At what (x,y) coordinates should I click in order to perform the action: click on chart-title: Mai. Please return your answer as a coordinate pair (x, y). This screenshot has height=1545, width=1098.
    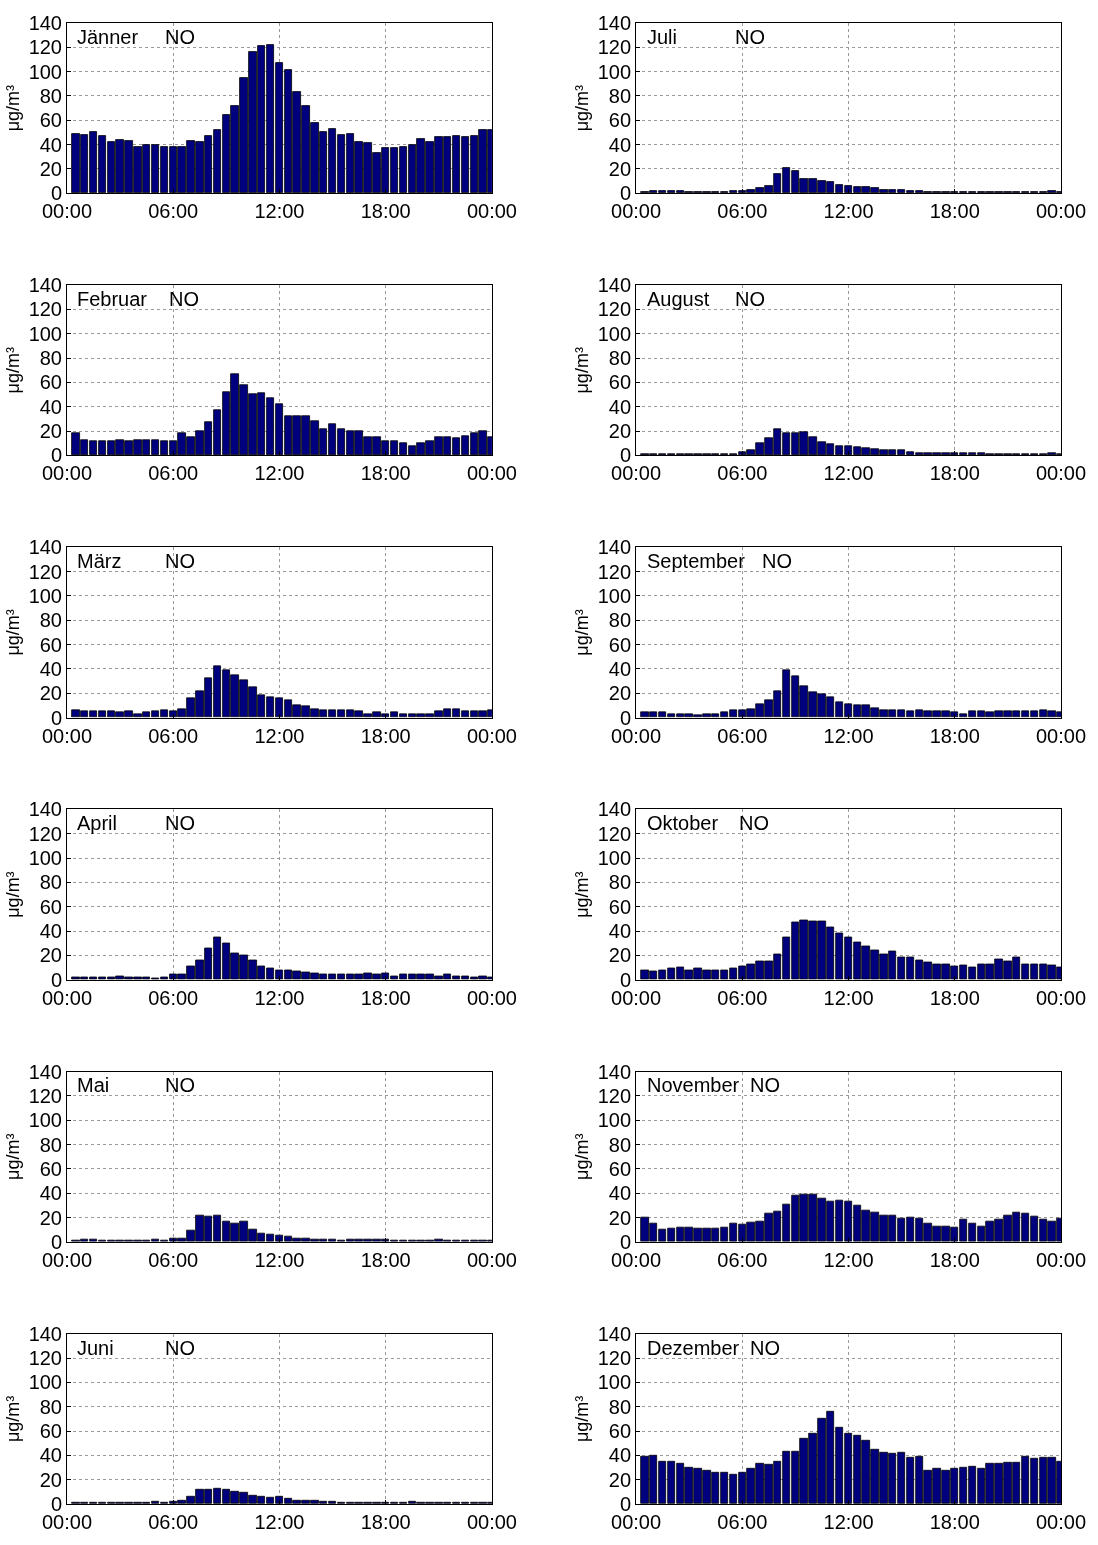
    Looking at the image, I should click on (93, 1085).